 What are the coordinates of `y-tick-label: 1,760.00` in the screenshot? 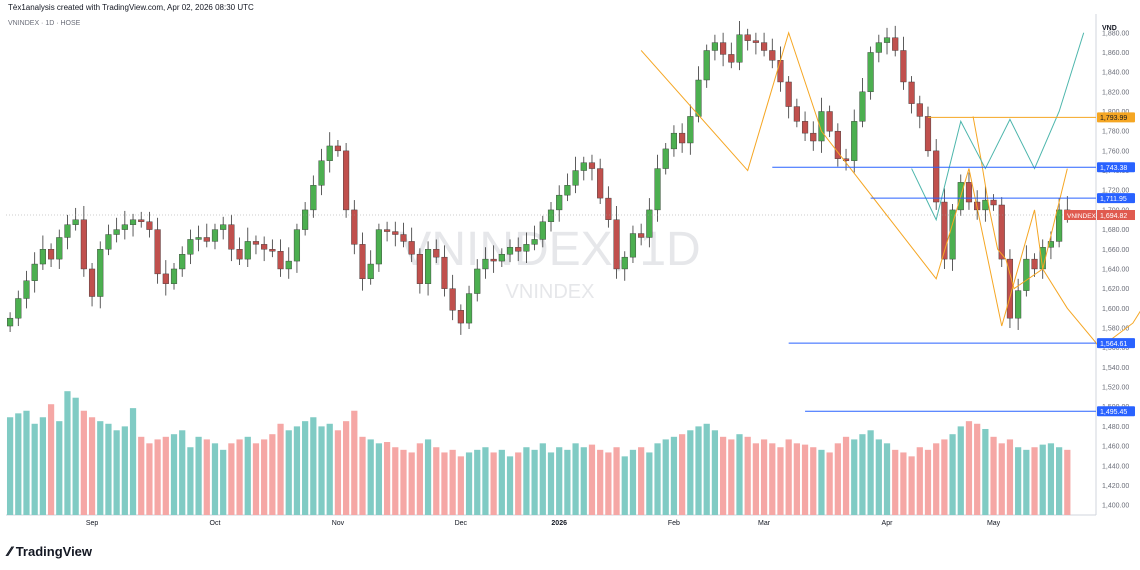 It's located at (1115, 151).